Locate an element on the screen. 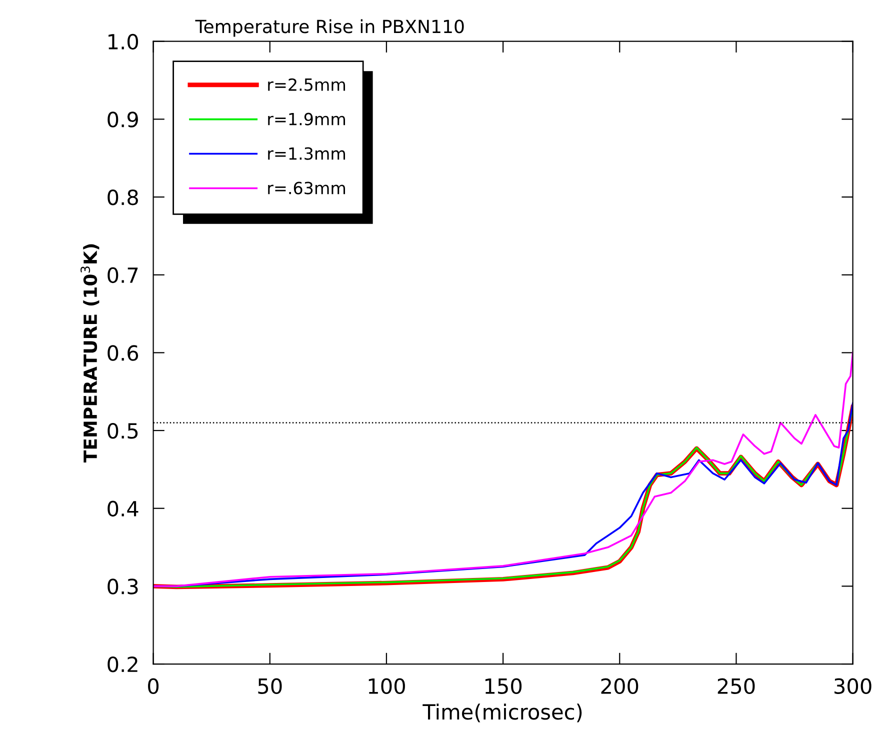 The height and width of the screenshot is (752, 881). legend-label: r=2.5mm is located at coordinates (307, 84).